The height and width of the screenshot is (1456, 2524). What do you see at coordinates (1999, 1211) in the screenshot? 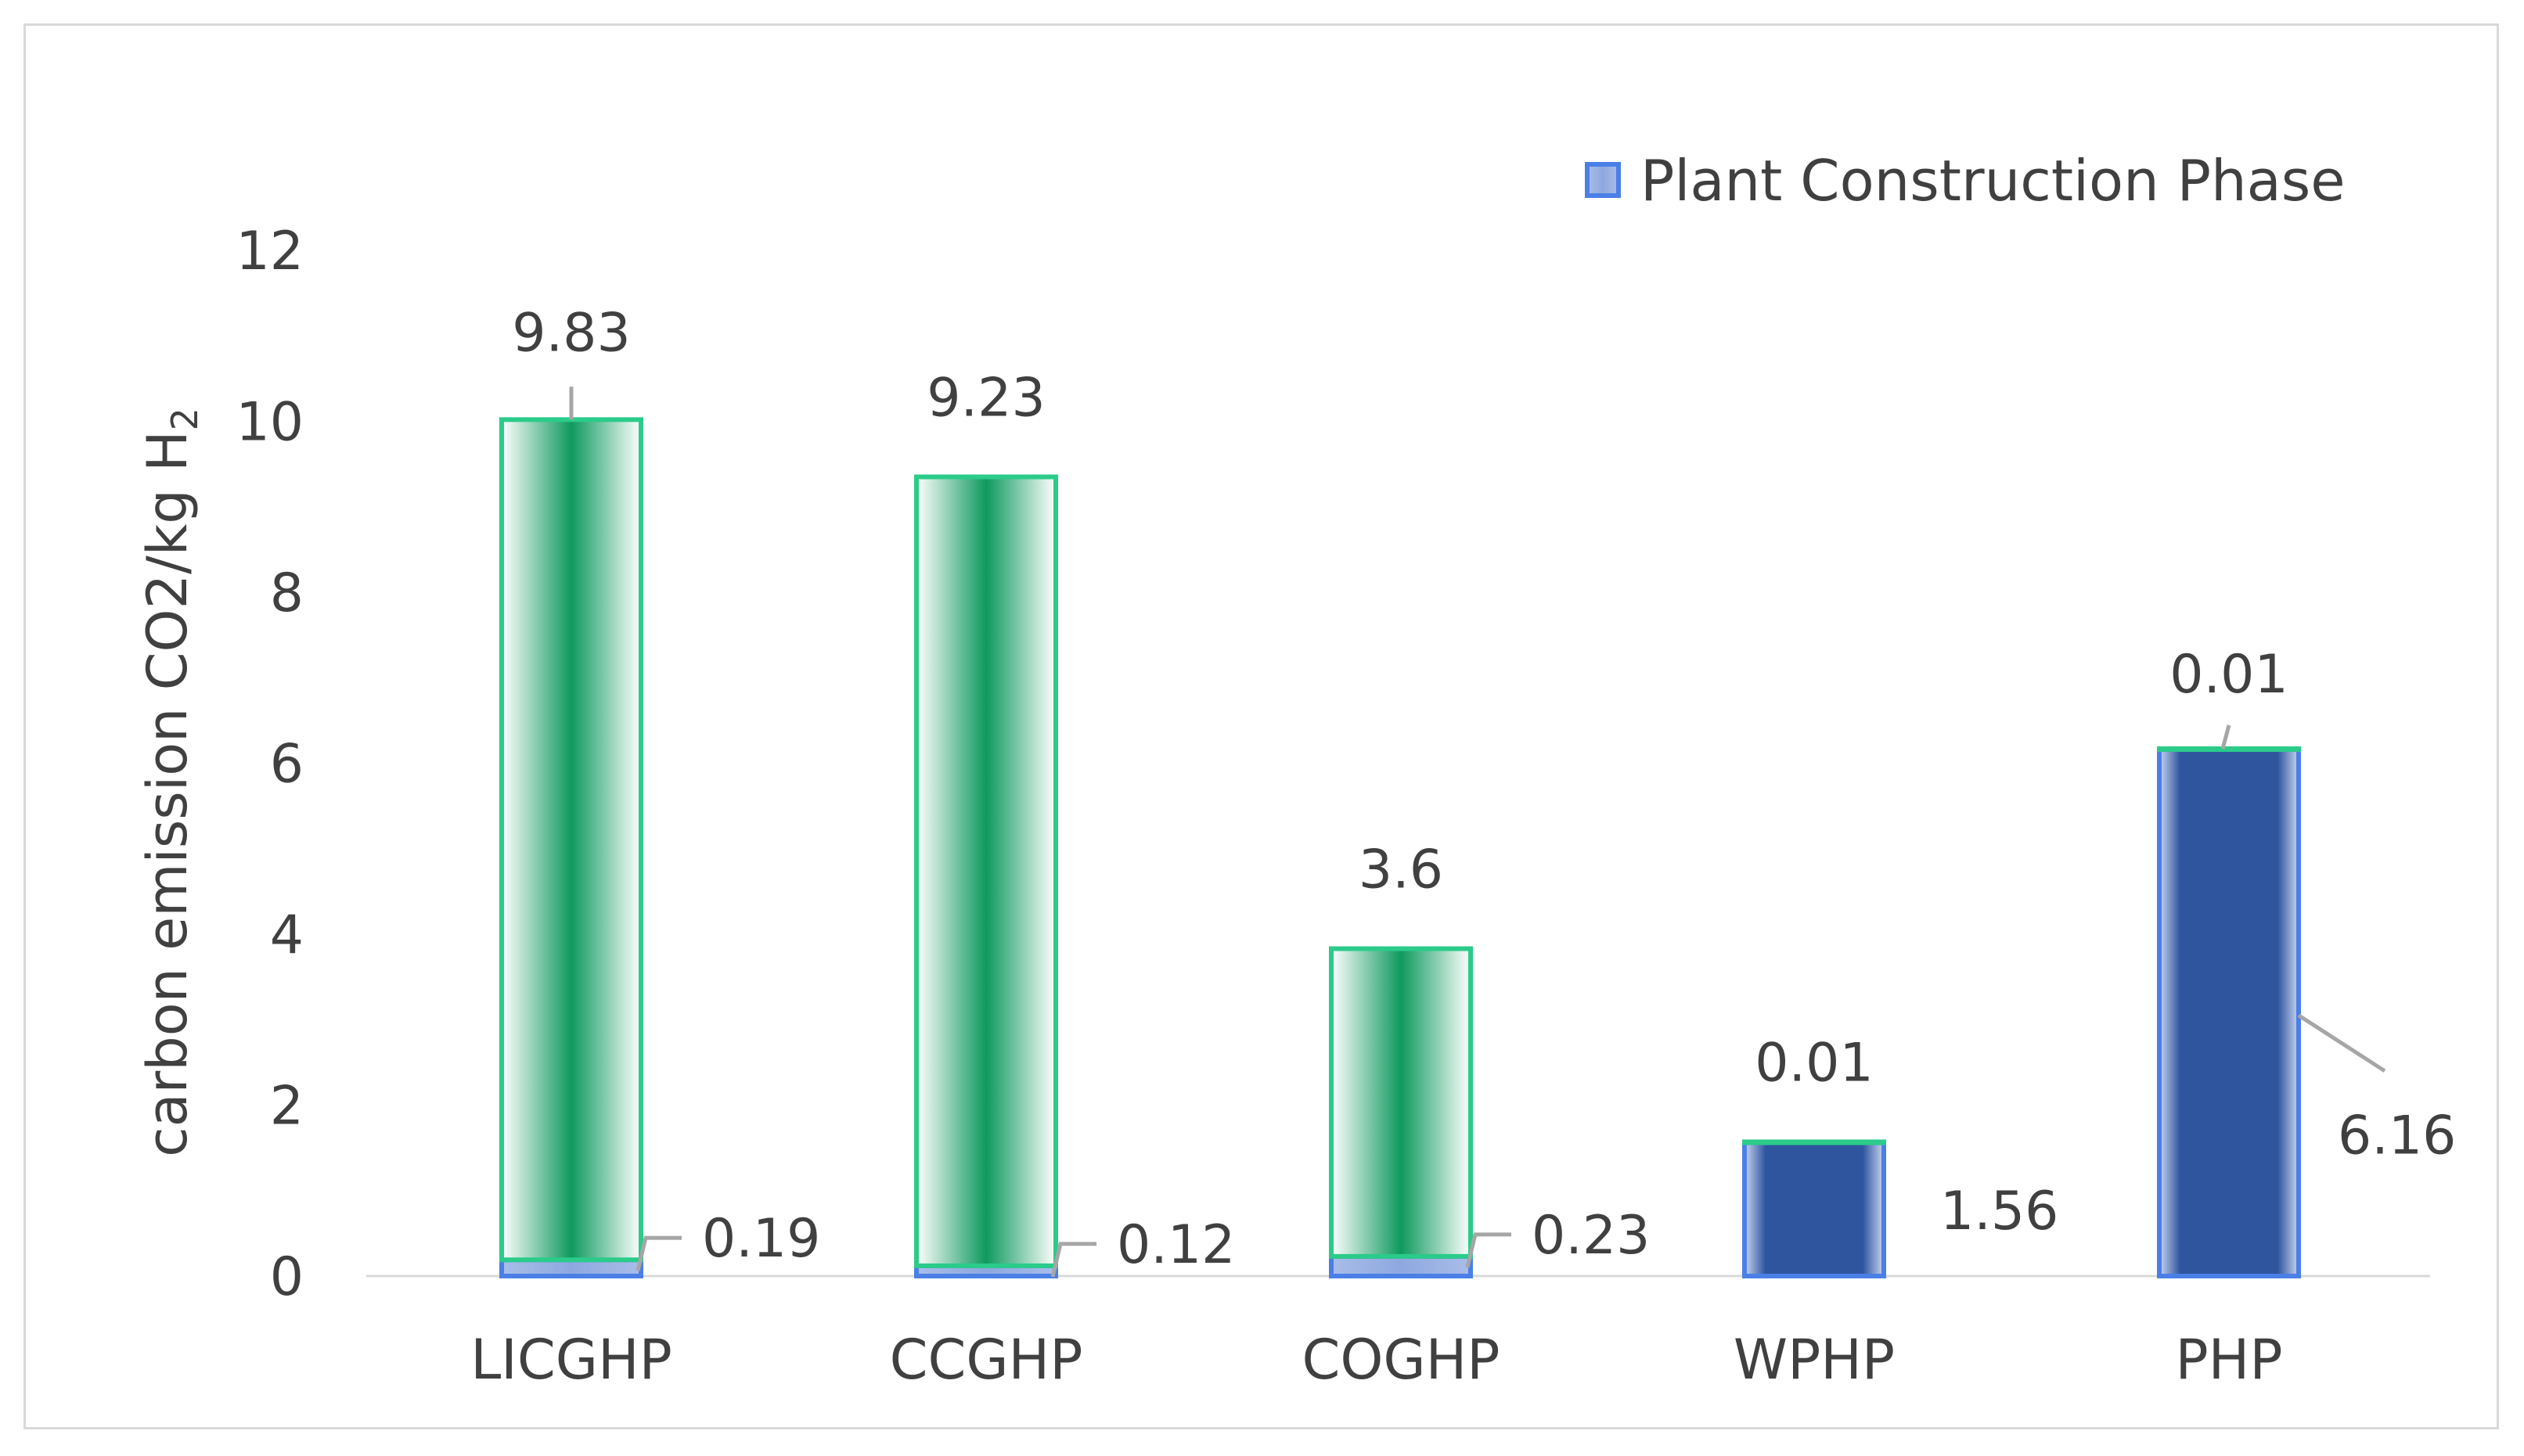
I see `data-label-plant-construction: 1.56` at bounding box center [1999, 1211].